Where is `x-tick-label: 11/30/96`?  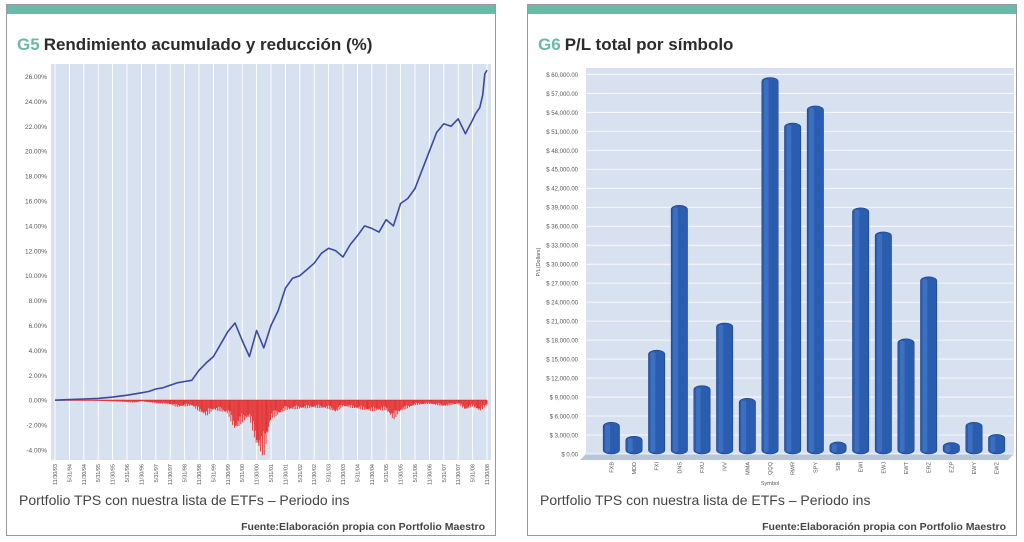
x-tick-label: 11/30/96 is located at coordinates (142, 474).